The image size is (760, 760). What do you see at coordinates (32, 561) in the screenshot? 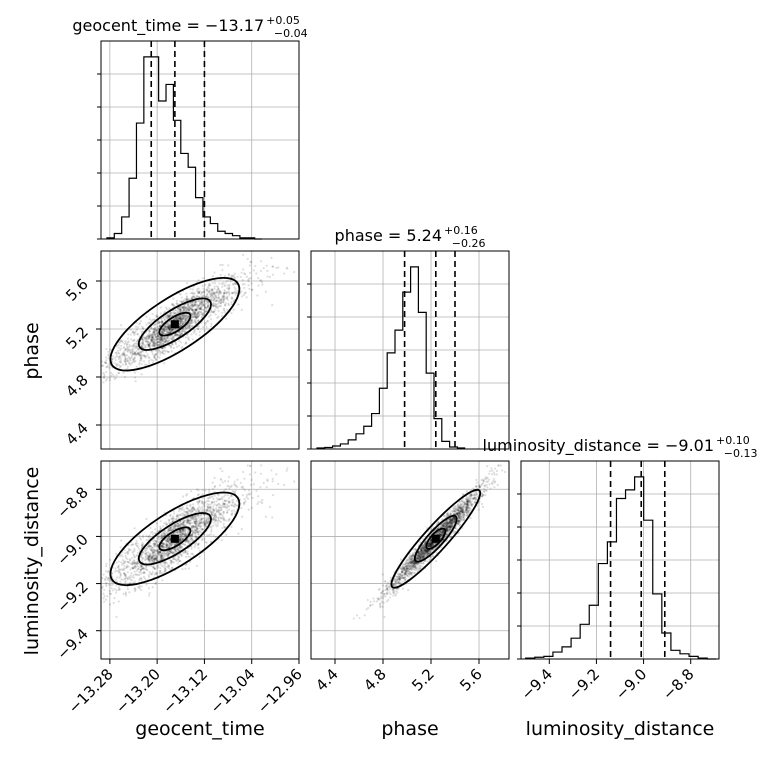
I see `ylabel-luminosity-distance: luminosity_distance` at bounding box center [32, 561].